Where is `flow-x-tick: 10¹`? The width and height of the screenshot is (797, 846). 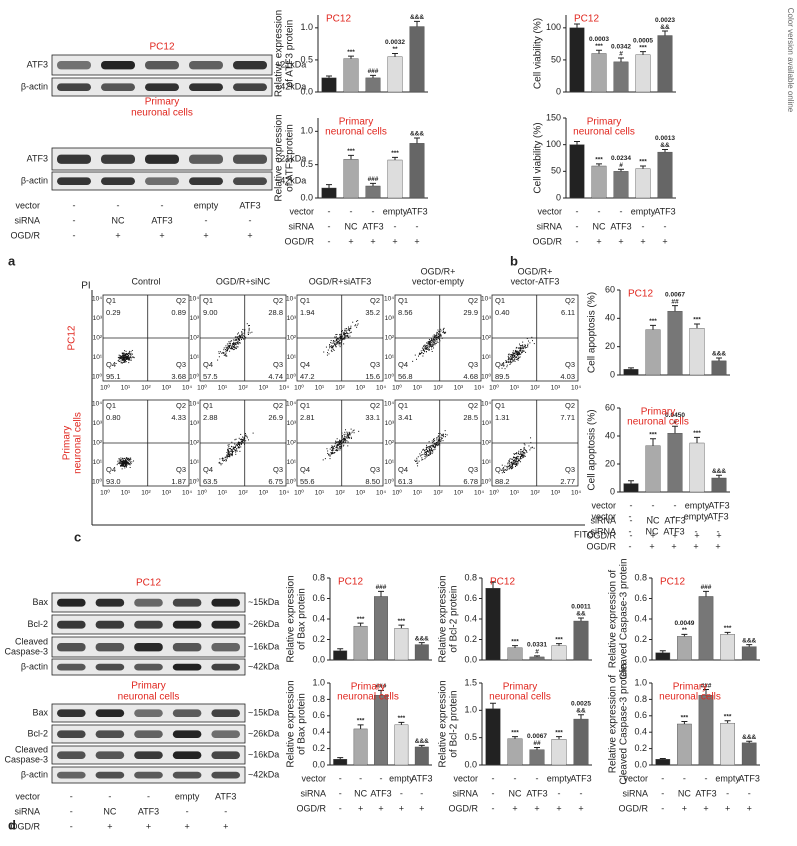 flow-x-tick: 10¹ is located at coordinates (223, 388).